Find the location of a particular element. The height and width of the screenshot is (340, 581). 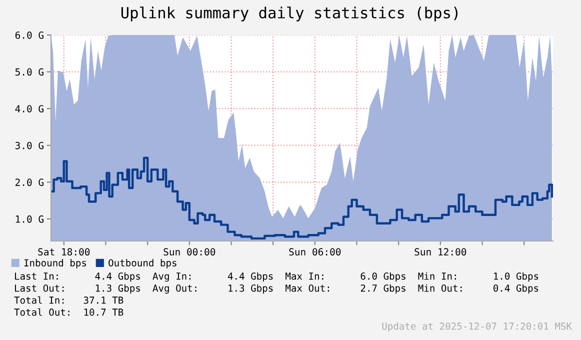

text: Last In: 4.4 Gbps Avg In: 4.4 Gbps Max In: 6.0 Gbps Min In: 1.0 Gbps is located at coordinates (276, 277).